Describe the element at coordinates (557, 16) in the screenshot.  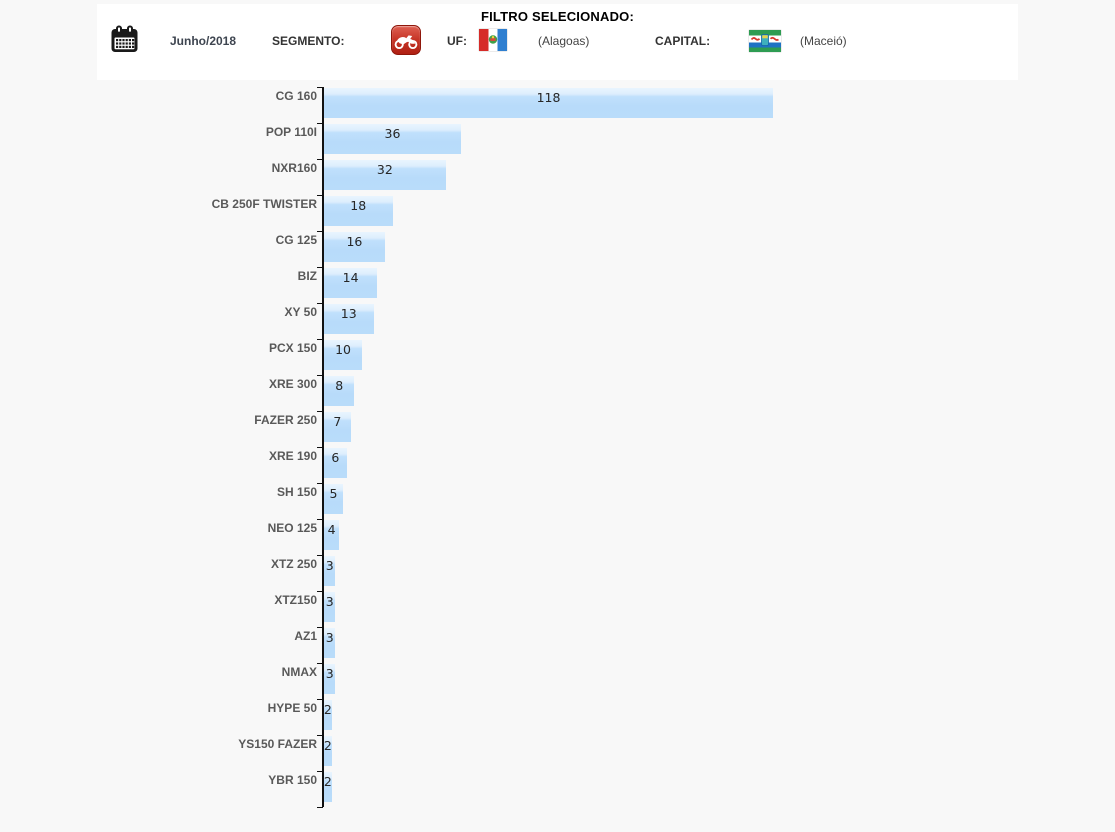
I see `filter-panel-title: FILTRO SELECIONADO:` at that location.